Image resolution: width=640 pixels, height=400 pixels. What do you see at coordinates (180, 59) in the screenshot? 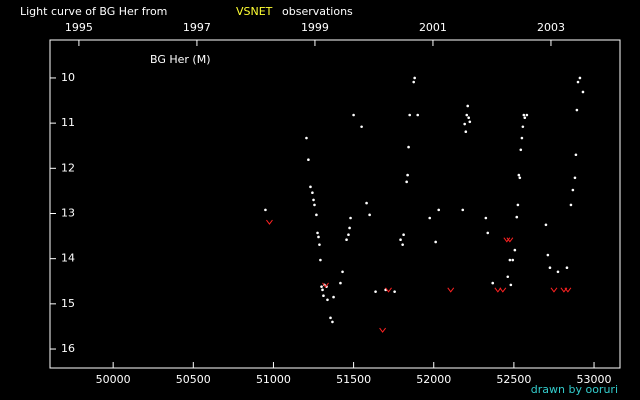
I see `y-label: BG Her (M)` at bounding box center [180, 59].